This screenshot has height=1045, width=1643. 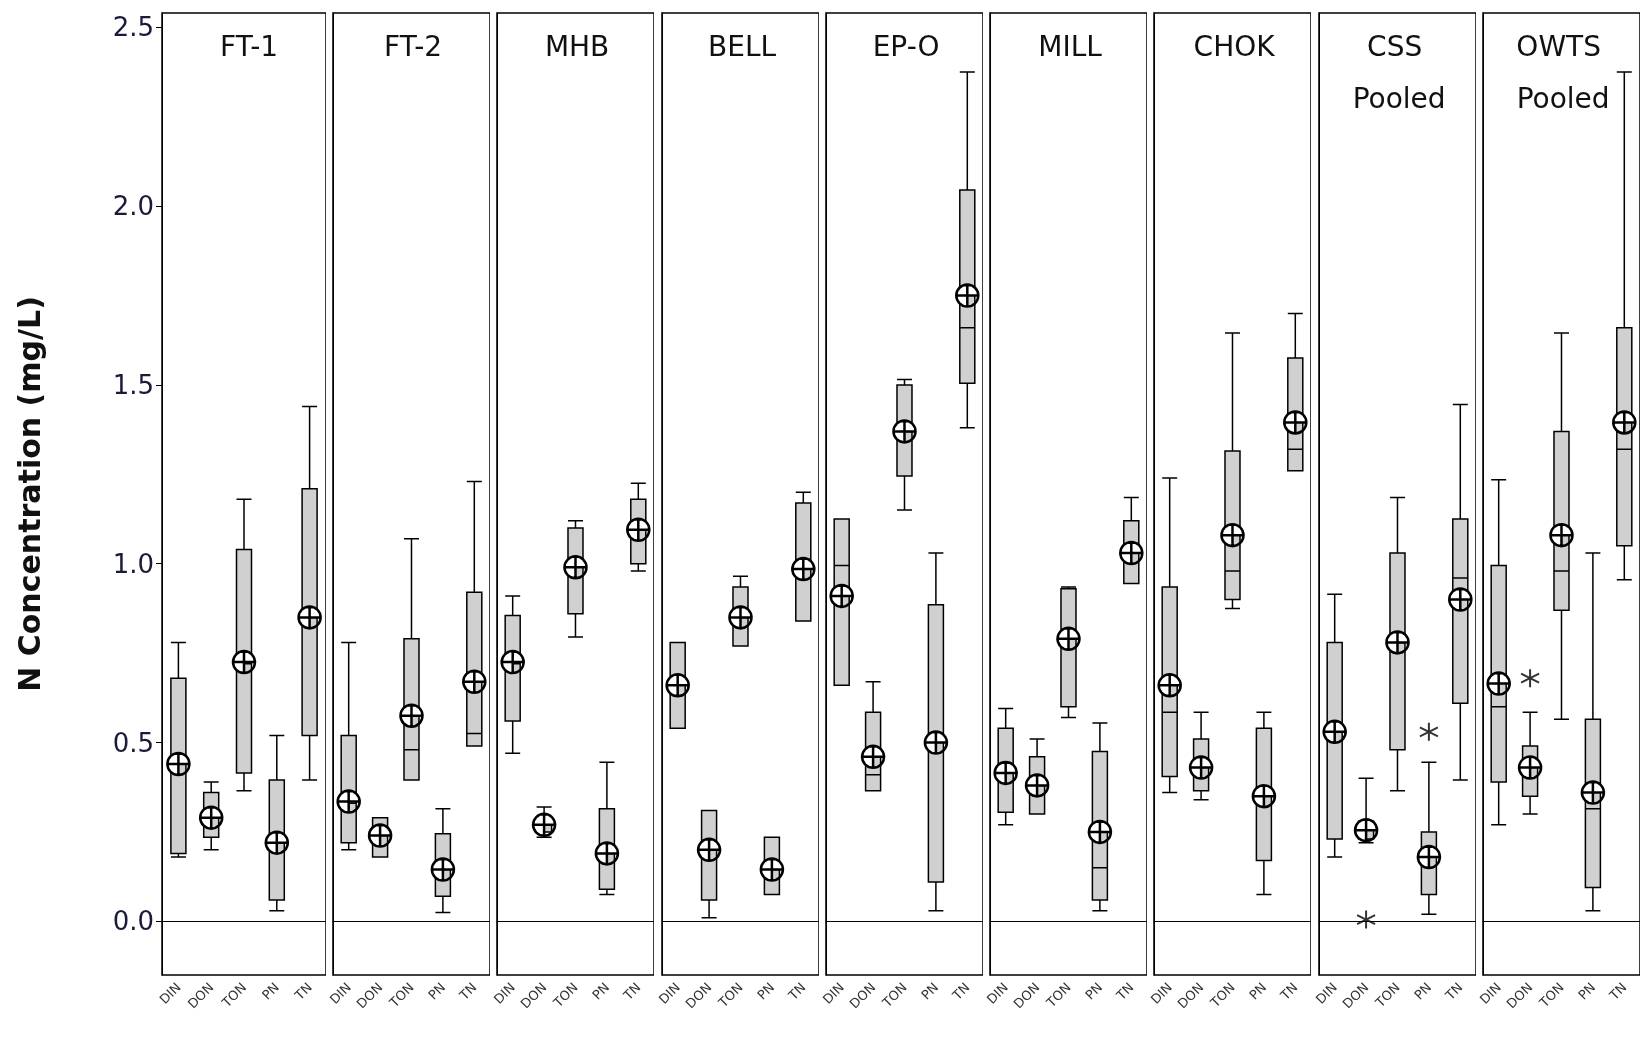 I want to click on text: CSS Pooled, so click(x=1399, y=72).